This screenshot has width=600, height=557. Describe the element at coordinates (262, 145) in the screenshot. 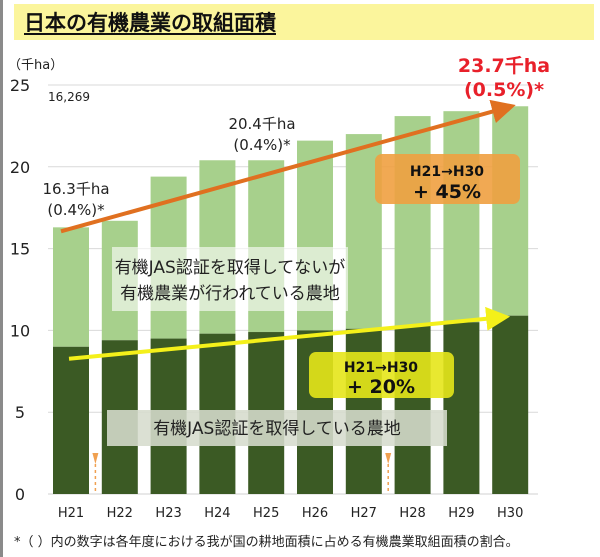

I see `h25-share-label: (0.4%)*` at that location.